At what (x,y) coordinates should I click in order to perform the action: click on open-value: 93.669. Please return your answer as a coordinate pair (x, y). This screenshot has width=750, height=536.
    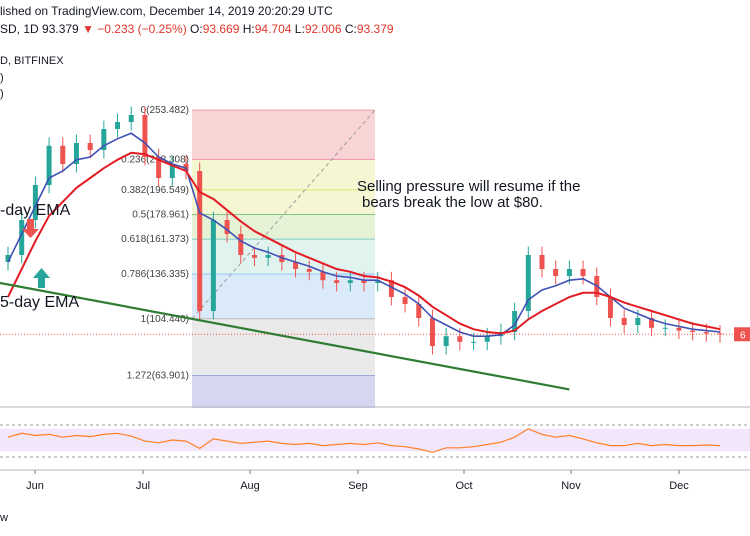
    Looking at the image, I should click on (221, 29).